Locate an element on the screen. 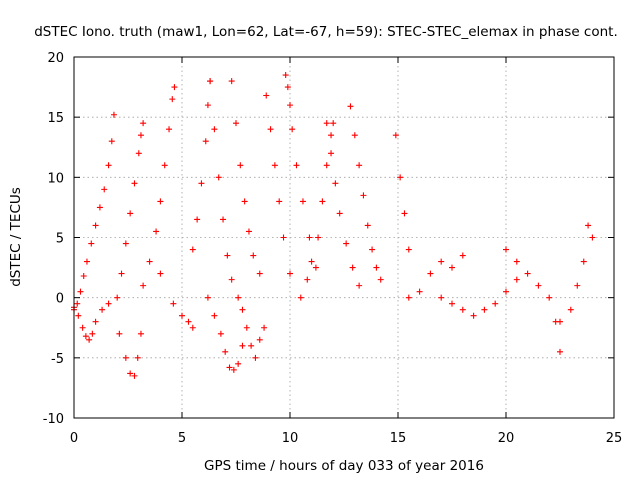  x-tick-label: 15 is located at coordinates (398, 438).